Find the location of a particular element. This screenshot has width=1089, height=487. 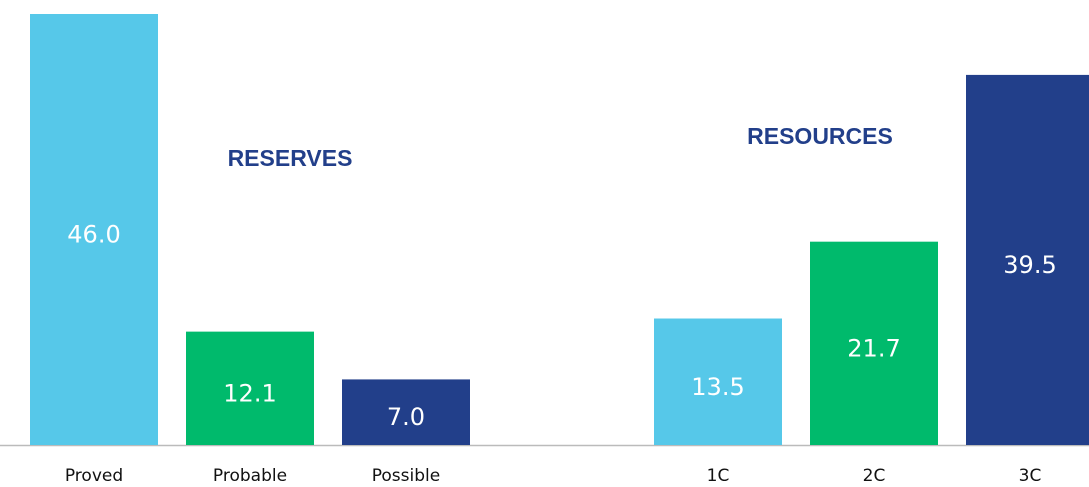

value-label: 12.1 is located at coordinates (249, 393).